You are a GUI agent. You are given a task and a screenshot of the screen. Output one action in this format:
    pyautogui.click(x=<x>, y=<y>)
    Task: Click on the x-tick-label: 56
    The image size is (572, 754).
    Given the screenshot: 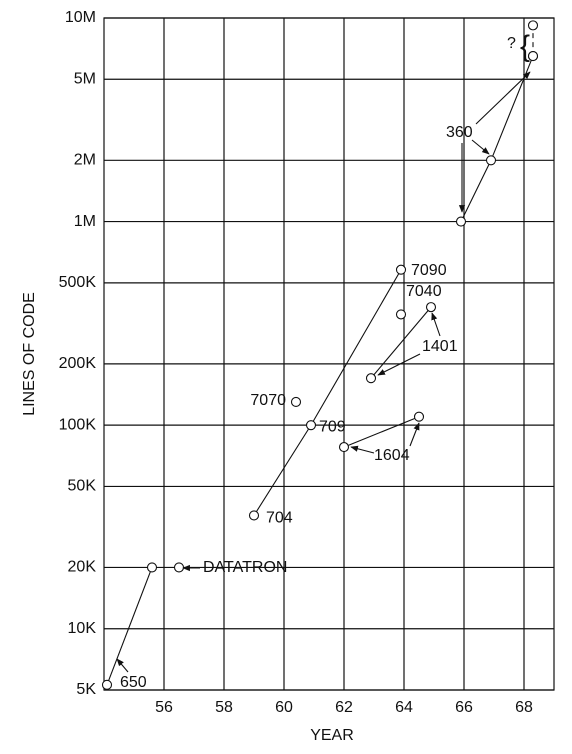 What is the action you would take?
    pyautogui.click(x=164, y=707)
    